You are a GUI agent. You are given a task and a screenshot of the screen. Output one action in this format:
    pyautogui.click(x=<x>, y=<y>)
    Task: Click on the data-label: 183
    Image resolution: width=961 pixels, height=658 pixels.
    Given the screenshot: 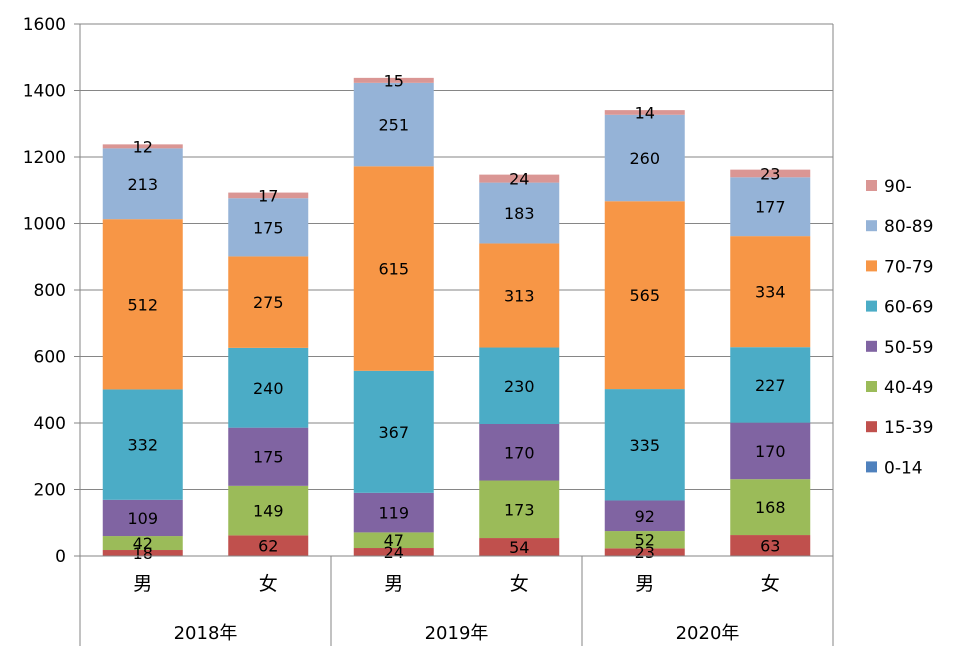 What is the action you would take?
    pyautogui.click(x=519, y=213)
    